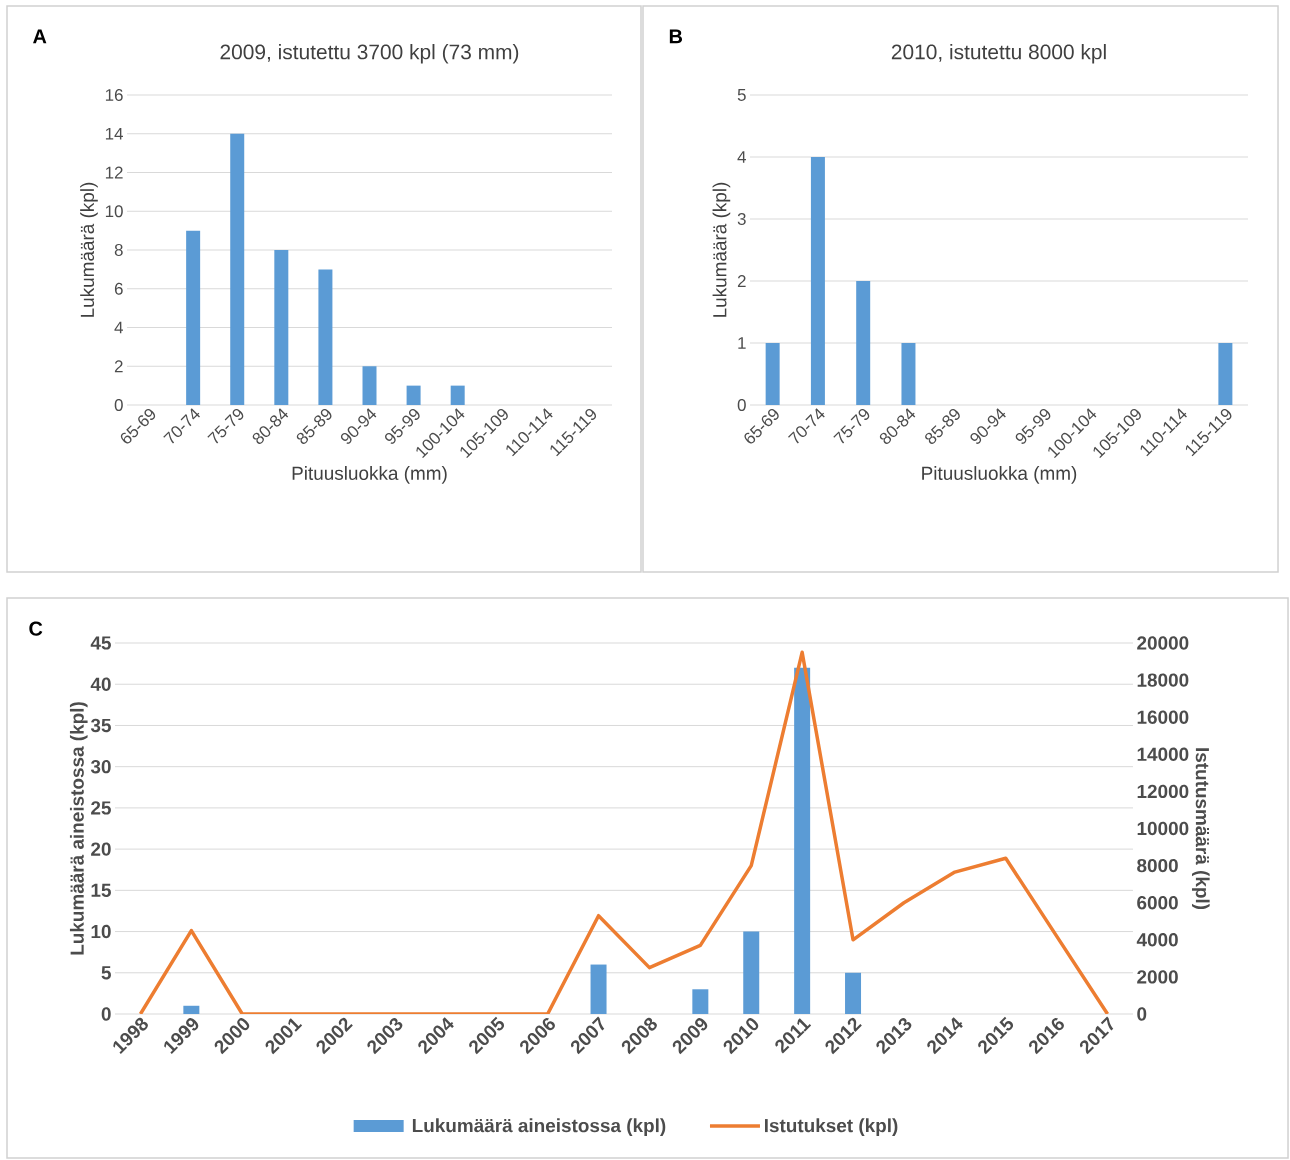  Describe the element at coordinates (1157, 977) in the screenshot. I see `y2-tick-label: 2000` at that location.